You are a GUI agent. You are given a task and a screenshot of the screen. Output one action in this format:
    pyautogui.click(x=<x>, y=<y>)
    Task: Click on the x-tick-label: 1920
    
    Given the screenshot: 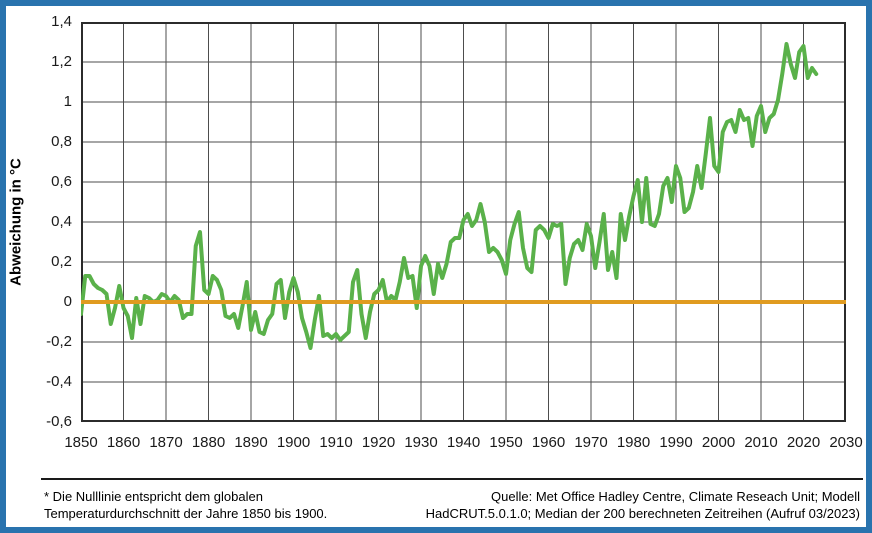 What is the action you would take?
    pyautogui.click(x=378, y=442)
    